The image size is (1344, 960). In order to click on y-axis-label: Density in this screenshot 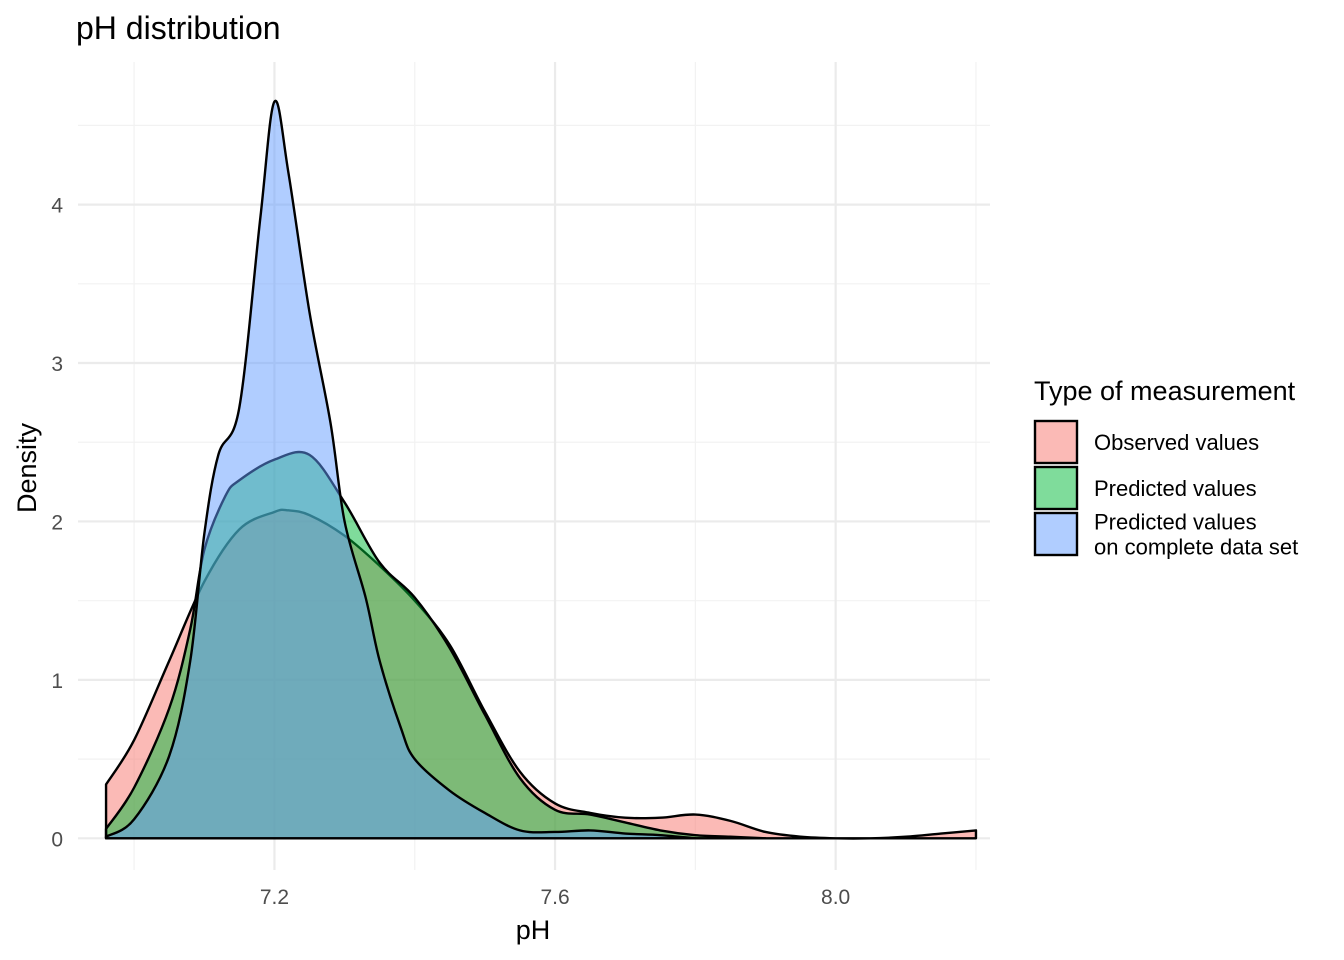, I will do `click(27, 467)`.